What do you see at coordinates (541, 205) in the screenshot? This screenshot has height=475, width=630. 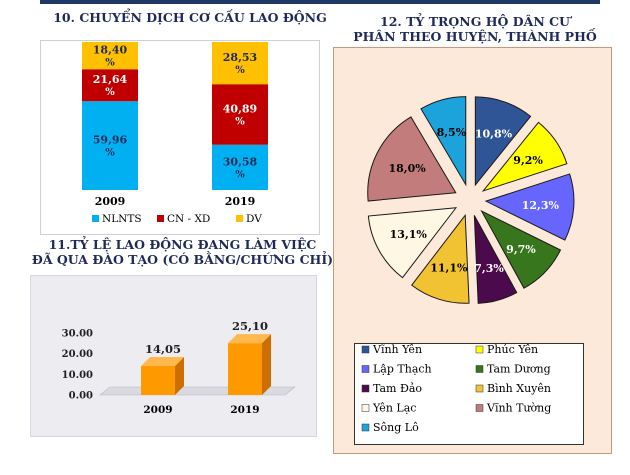 I see `chart12-slice-label: 12,3%` at bounding box center [541, 205].